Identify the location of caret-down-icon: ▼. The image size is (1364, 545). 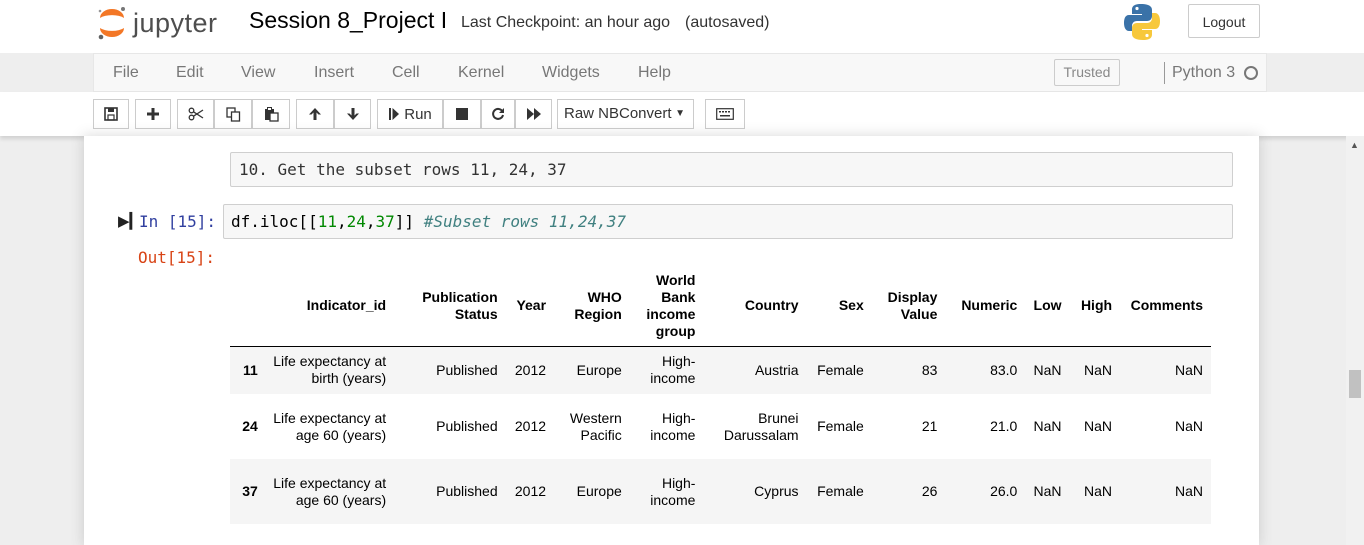
(680, 113).